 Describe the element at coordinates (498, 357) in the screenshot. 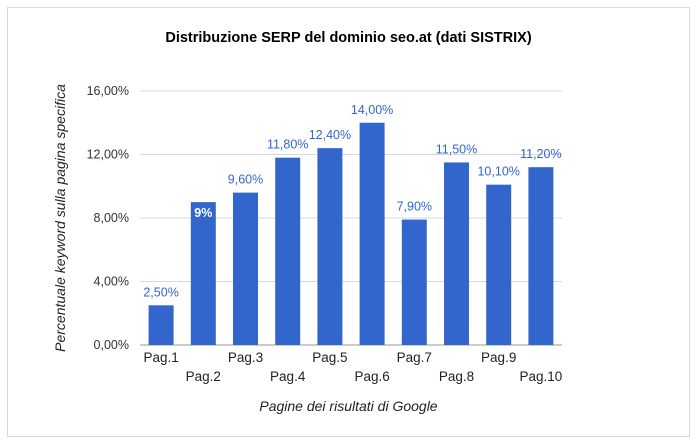

I see `x-tick-label: Pag.9` at that location.